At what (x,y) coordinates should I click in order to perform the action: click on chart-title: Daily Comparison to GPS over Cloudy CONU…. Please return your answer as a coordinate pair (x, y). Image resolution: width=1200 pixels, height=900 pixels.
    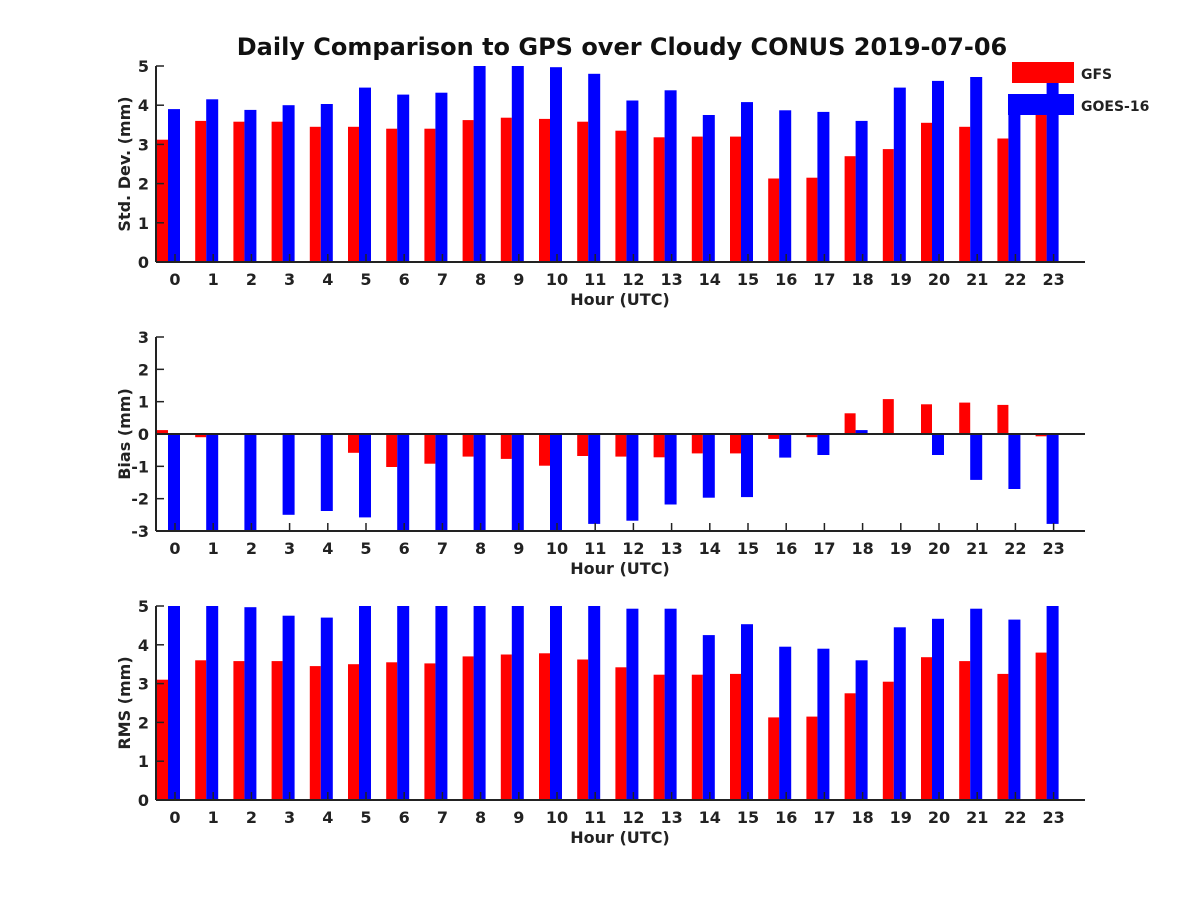
    Looking at the image, I should click on (622, 47).